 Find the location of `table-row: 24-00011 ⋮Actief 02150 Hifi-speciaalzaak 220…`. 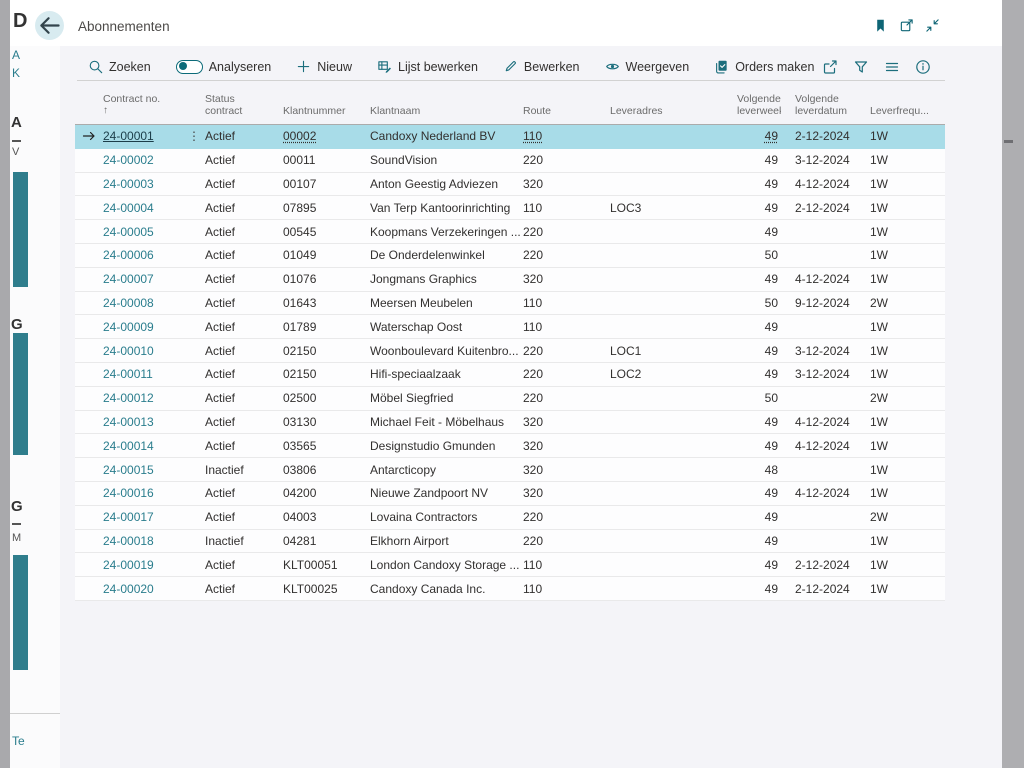

table-row: 24-00011 ⋮Actief 02150 Hifi-speciaalzaak 220… is located at coordinates (510, 374).